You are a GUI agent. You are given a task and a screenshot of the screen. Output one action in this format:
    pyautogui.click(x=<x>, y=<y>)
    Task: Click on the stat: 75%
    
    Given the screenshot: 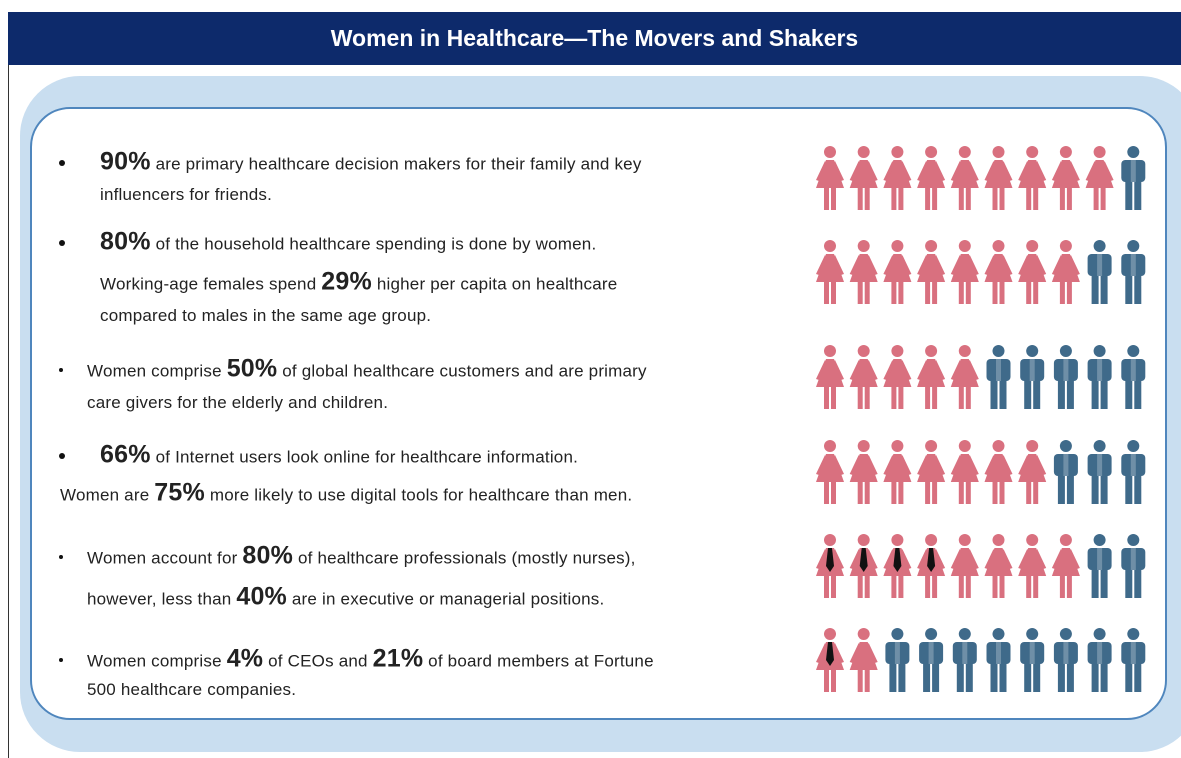 What is the action you would take?
    pyautogui.click(x=179, y=492)
    